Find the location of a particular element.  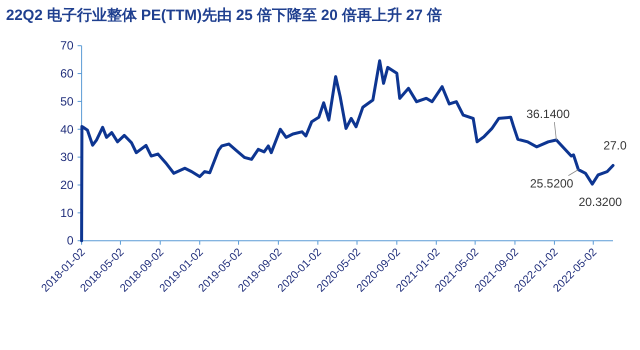

y-tick-label: 30 is located at coordinates (67, 157).